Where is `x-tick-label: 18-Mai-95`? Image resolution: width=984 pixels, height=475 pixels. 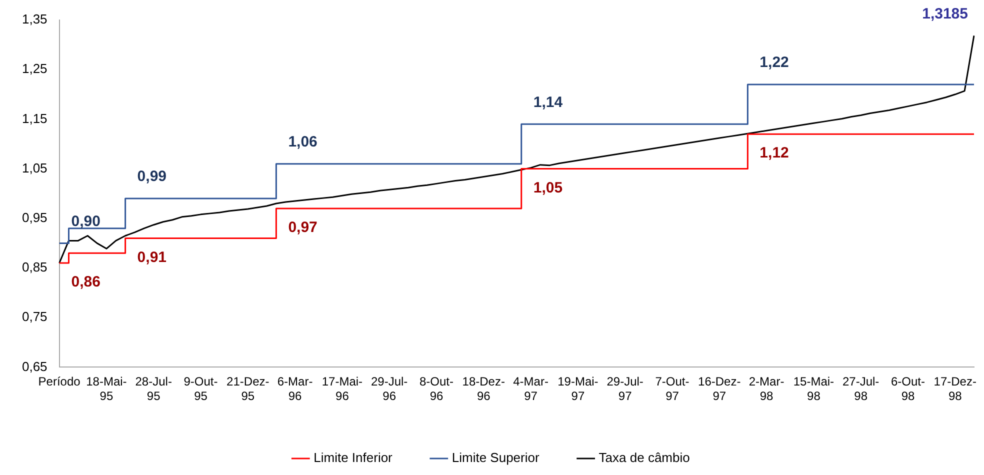
x-tick-label: 18-Mai-95 is located at coordinates (106, 389).